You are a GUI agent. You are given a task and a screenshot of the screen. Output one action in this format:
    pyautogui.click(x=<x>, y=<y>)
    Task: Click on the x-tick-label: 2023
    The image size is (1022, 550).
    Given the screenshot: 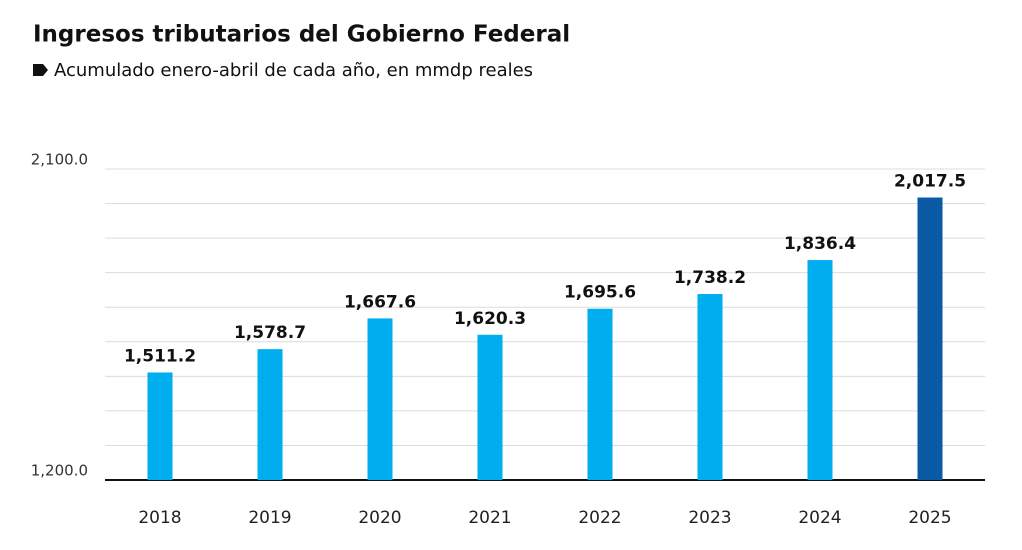 What is the action you would take?
    pyautogui.click(x=709, y=518)
    